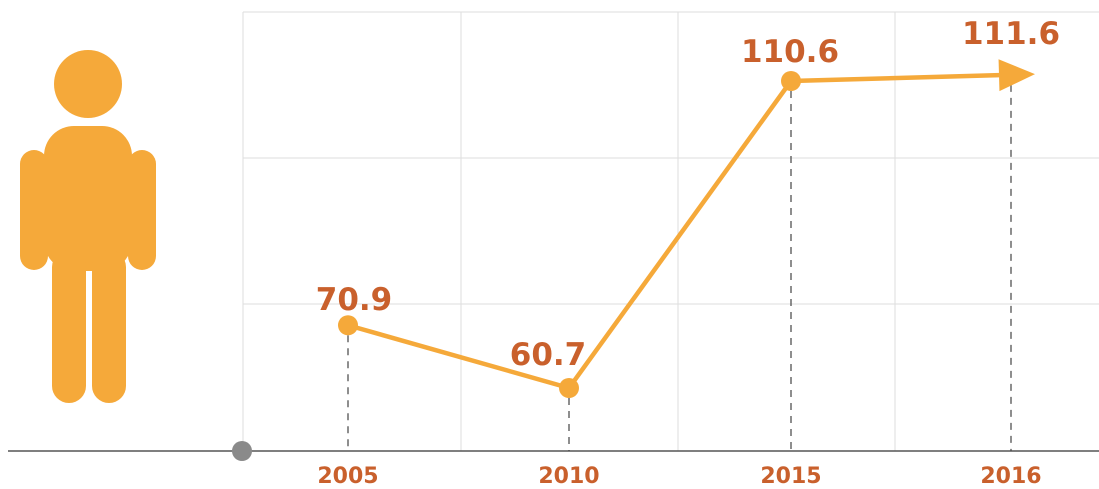 The width and height of the screenshot is (1099, 489). Describe the element at coordinates (88, 84) in the screenshot. I see `person-head` at that location.